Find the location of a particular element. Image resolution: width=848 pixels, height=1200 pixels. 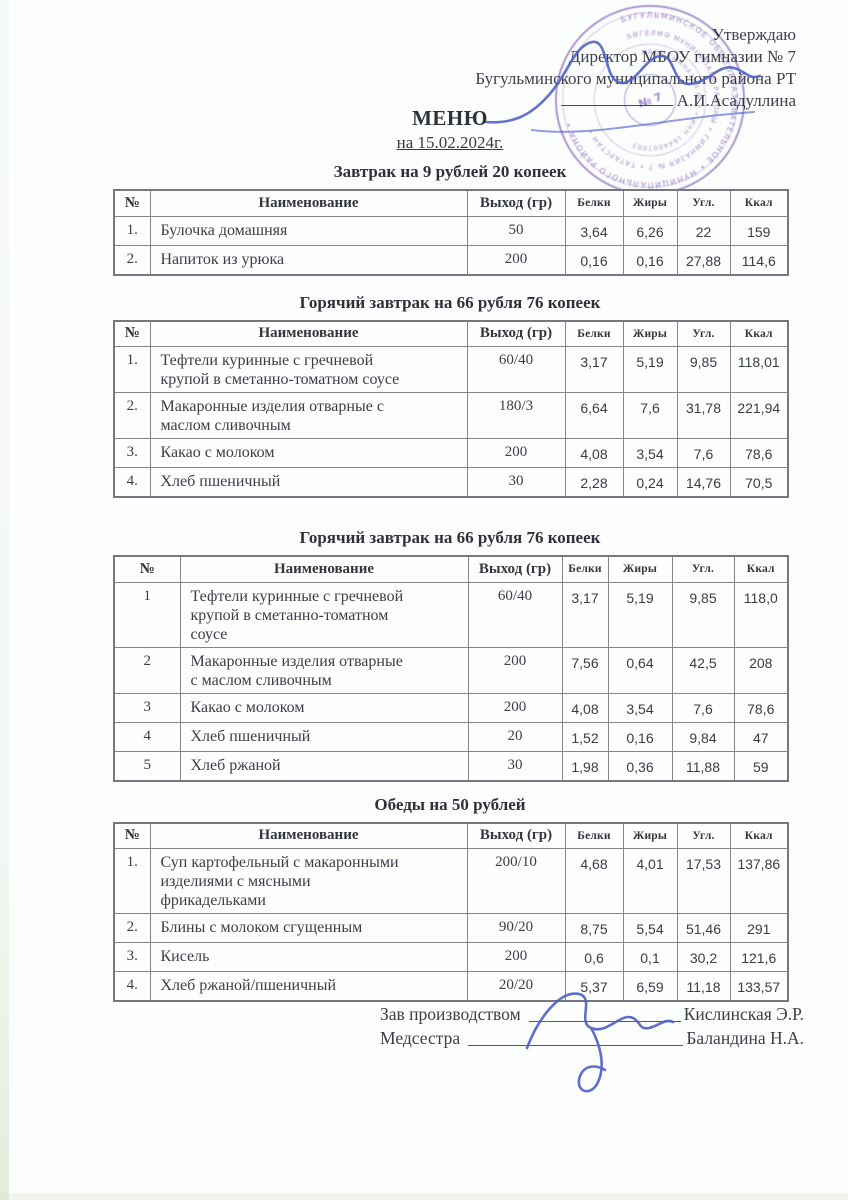

row-number-cell: 4. is located at coordinates (132, 986).